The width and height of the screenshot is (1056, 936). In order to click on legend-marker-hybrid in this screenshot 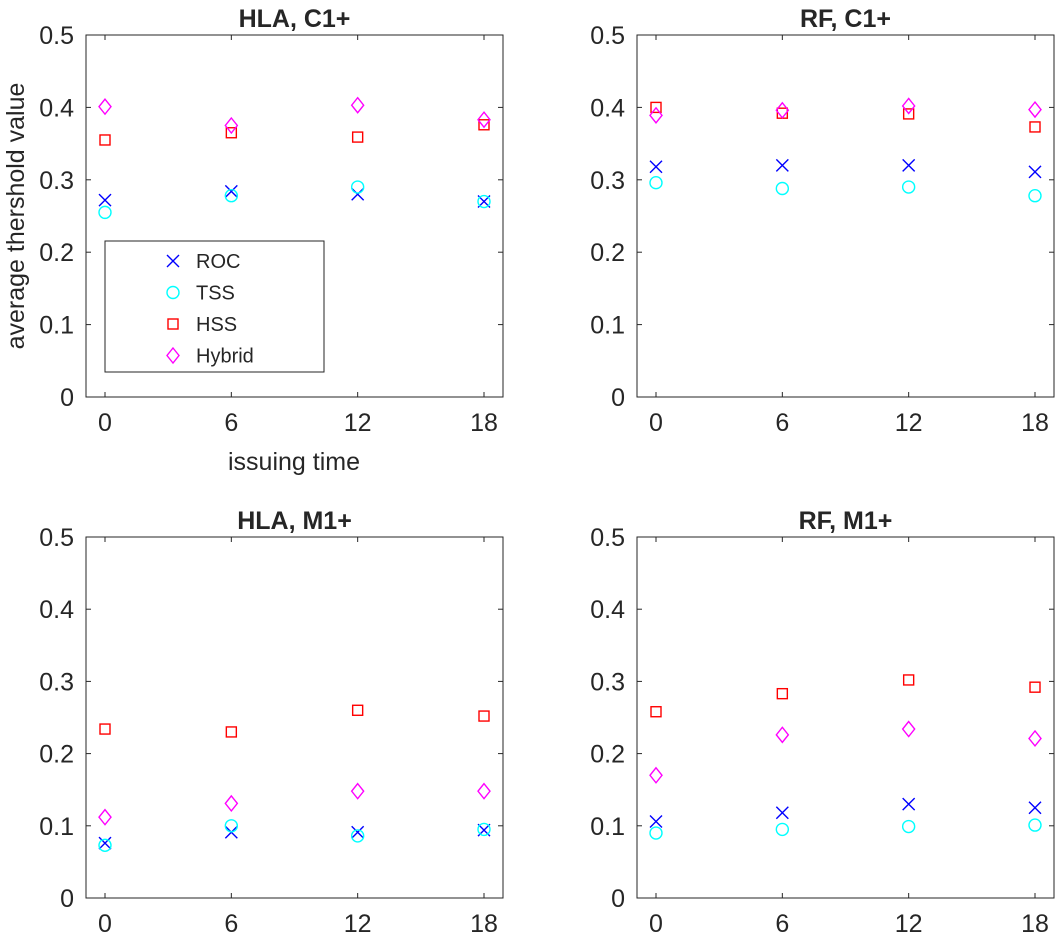, I will do `click(173, 355)`.